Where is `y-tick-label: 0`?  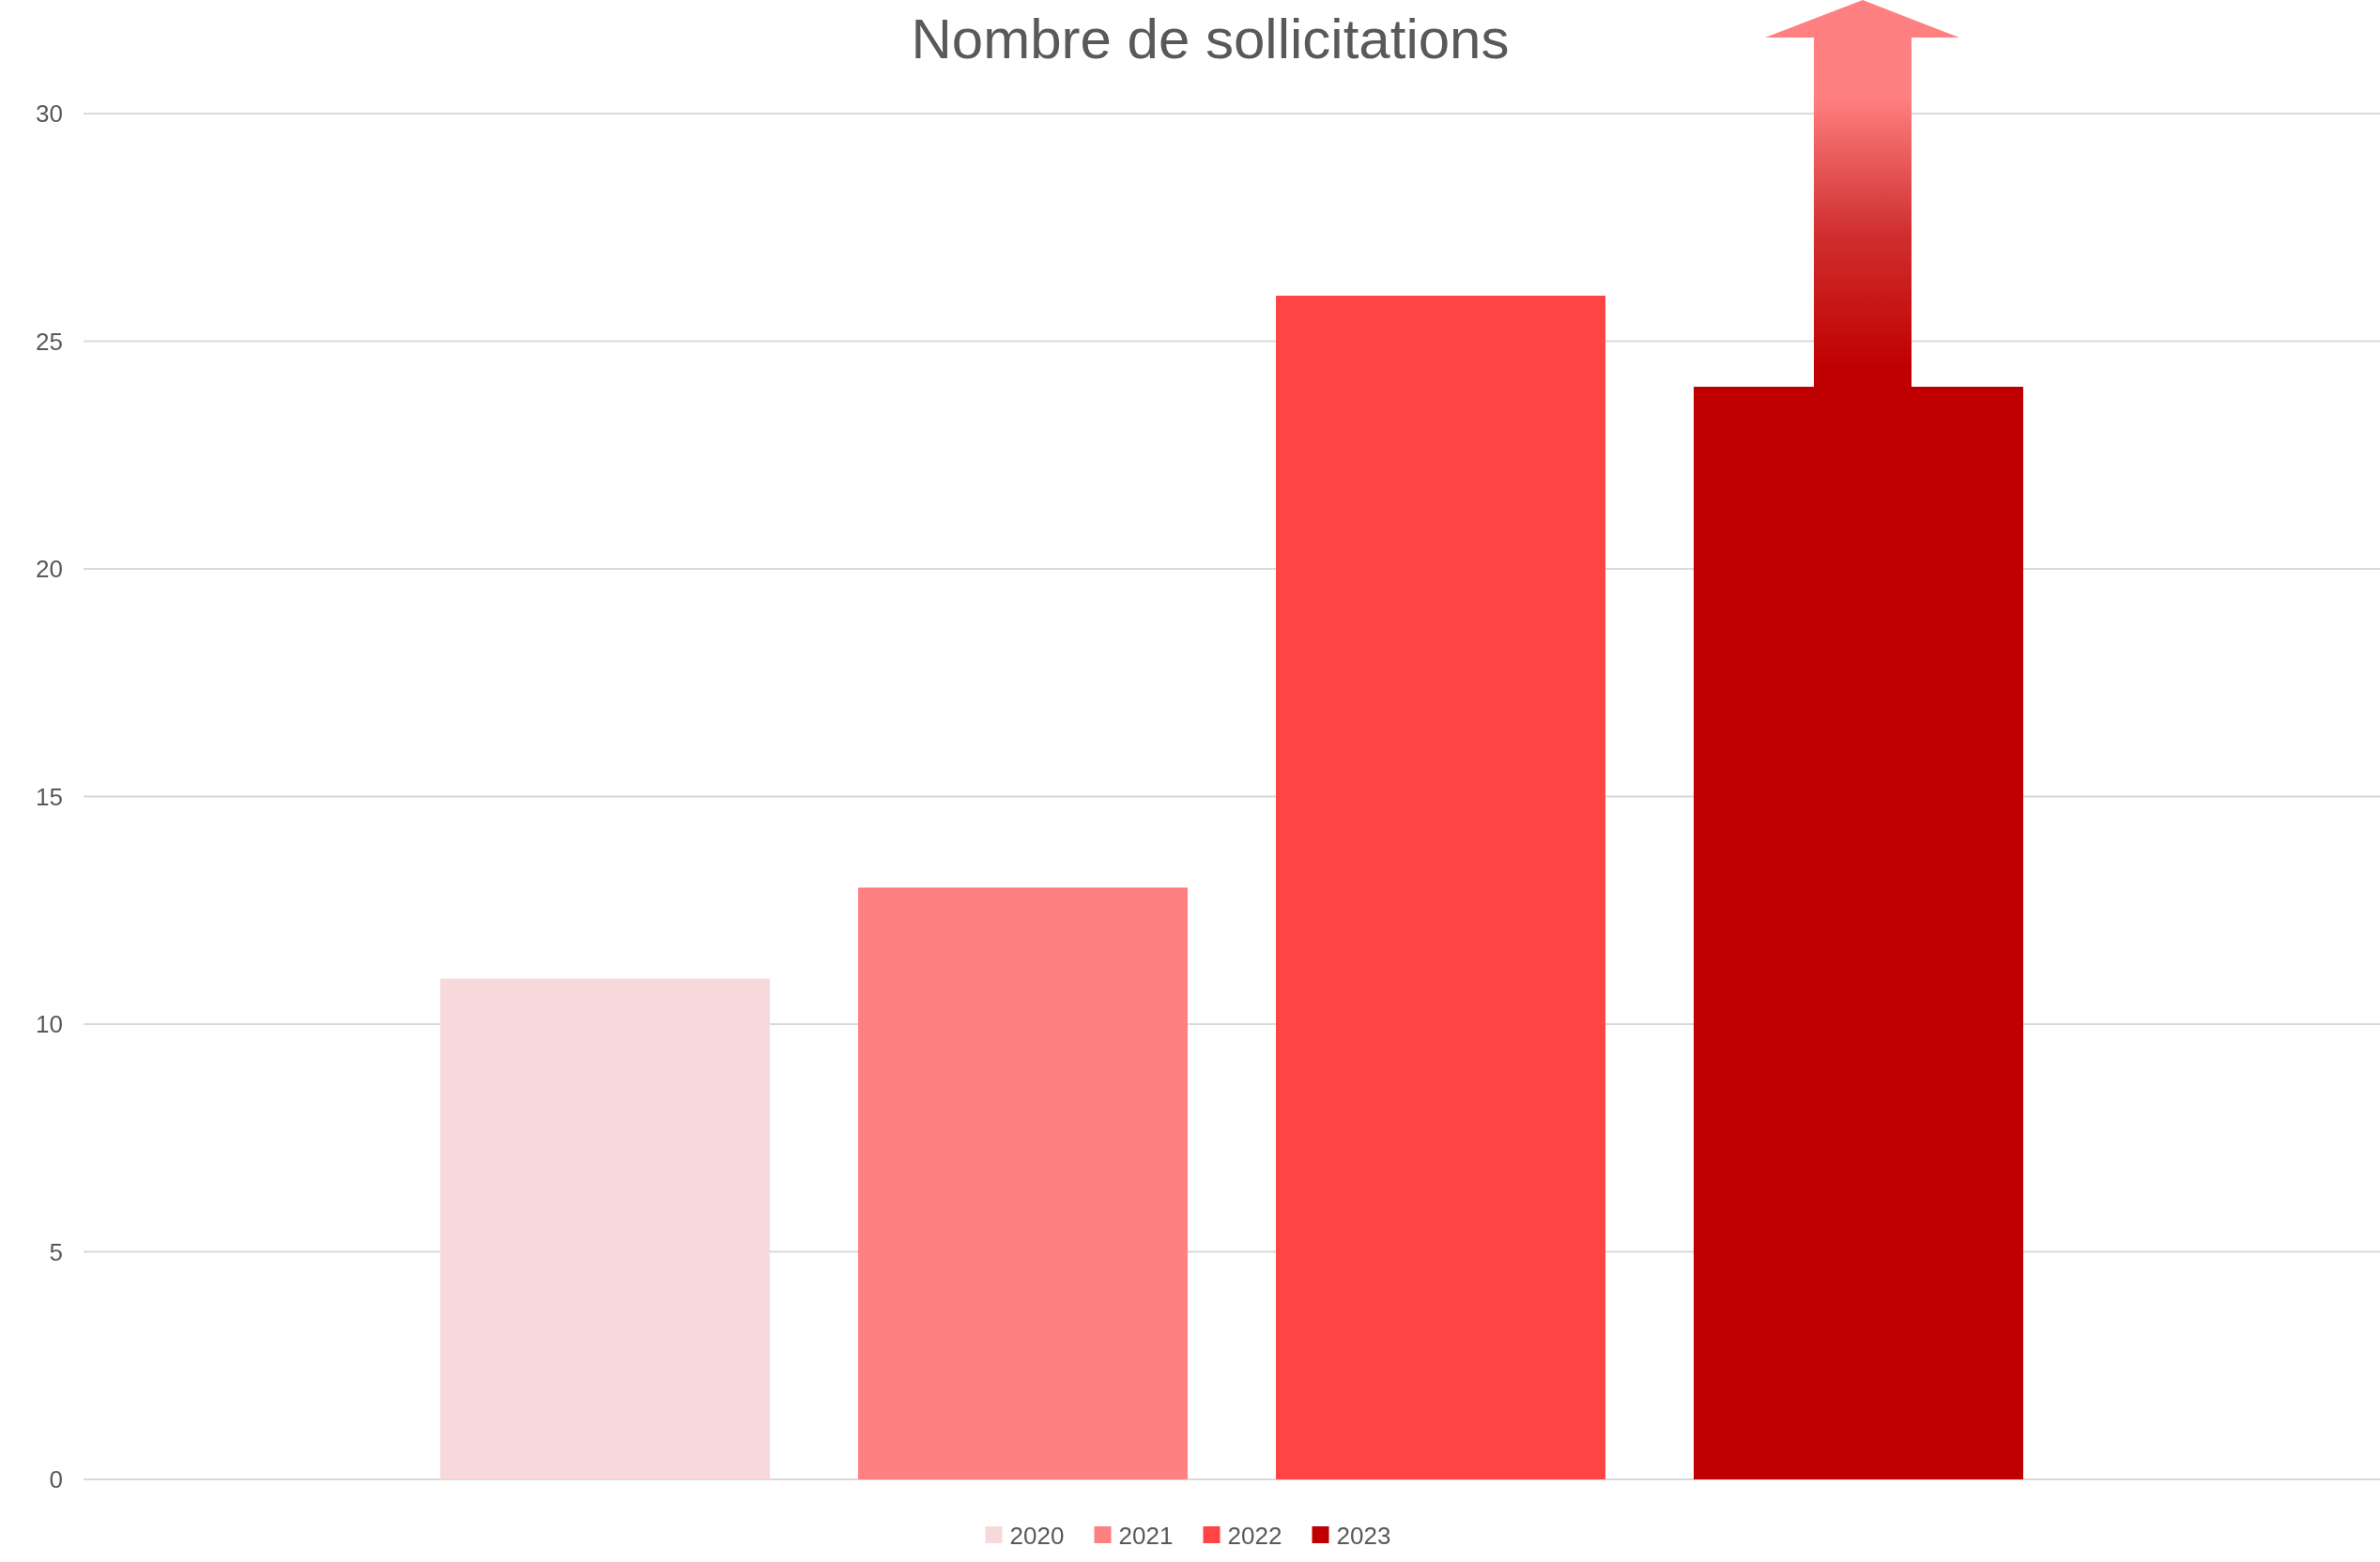 y-tick-label: 0 is located at coordinates (56, 1480).